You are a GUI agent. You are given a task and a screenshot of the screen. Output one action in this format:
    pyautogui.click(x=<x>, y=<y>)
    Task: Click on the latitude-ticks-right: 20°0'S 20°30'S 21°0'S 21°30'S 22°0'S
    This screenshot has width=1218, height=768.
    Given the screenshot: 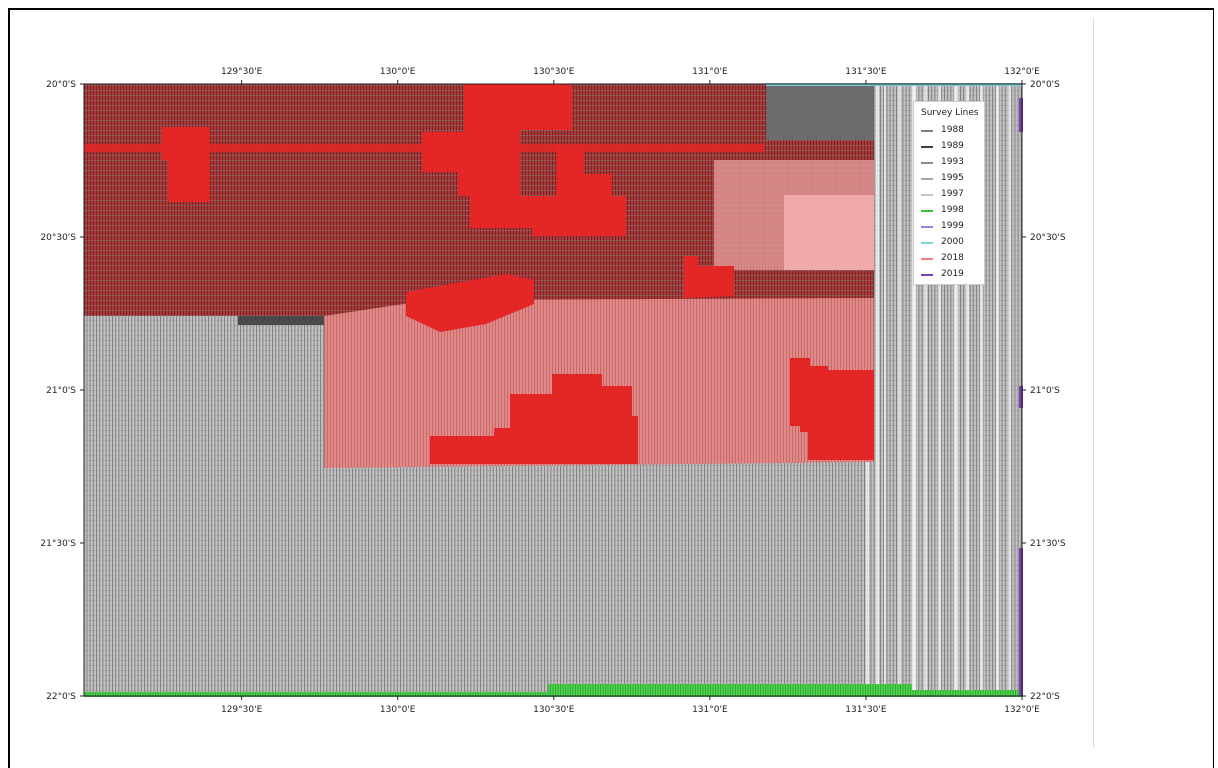 What is the action you would take?
    pyautogui.click(x=1044, y=391)
    